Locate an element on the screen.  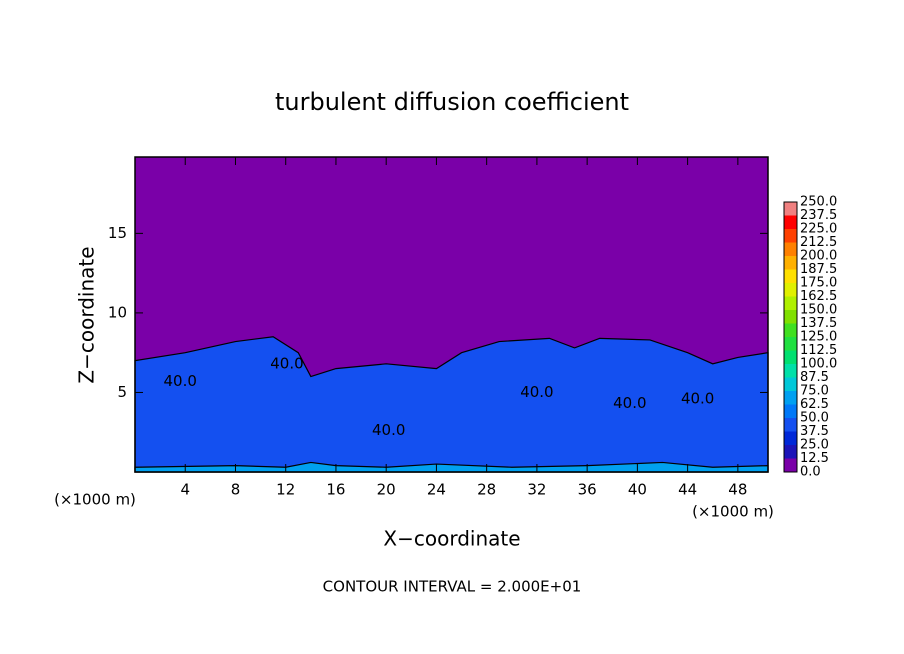
colorbar-label: 25.0 is located at coordinates (814, 445).